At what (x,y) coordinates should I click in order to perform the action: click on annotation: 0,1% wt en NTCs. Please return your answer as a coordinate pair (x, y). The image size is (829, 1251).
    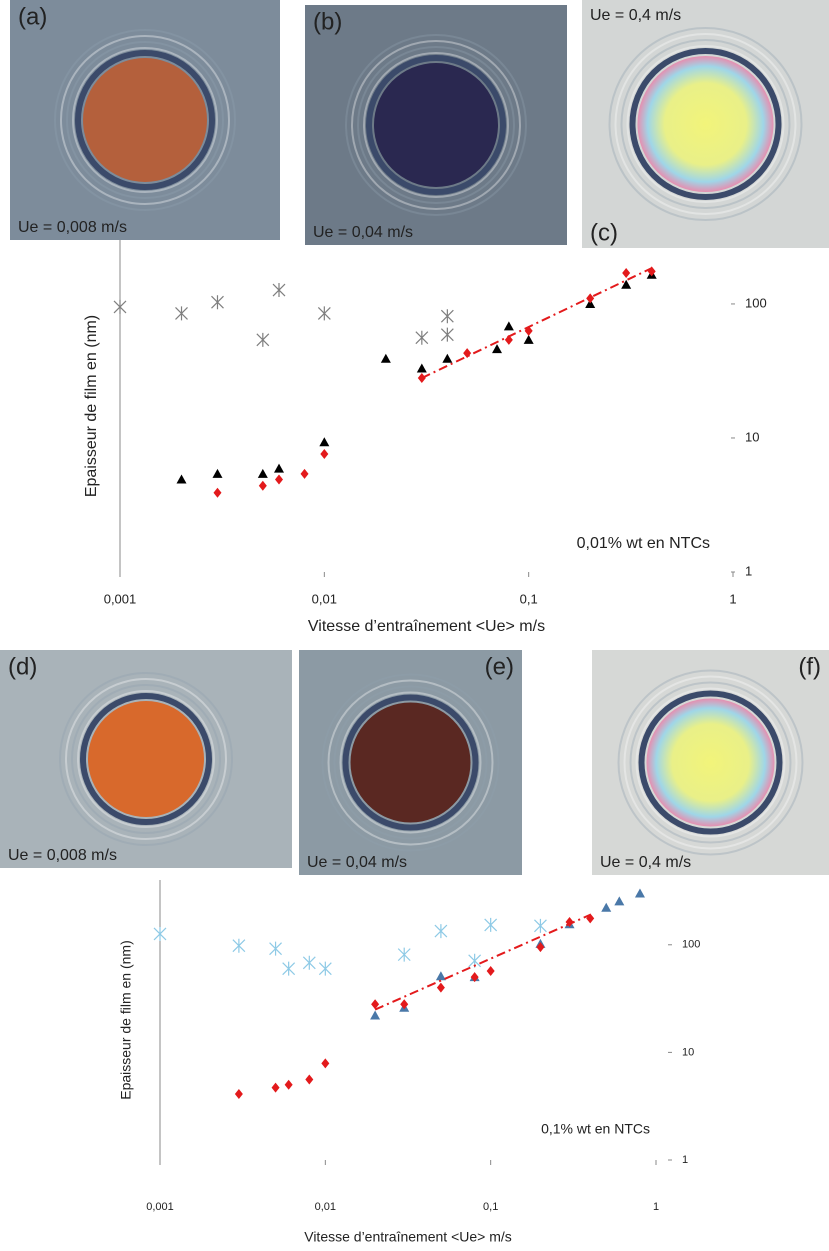
    Looking at the image, I should click on (595, 1129).